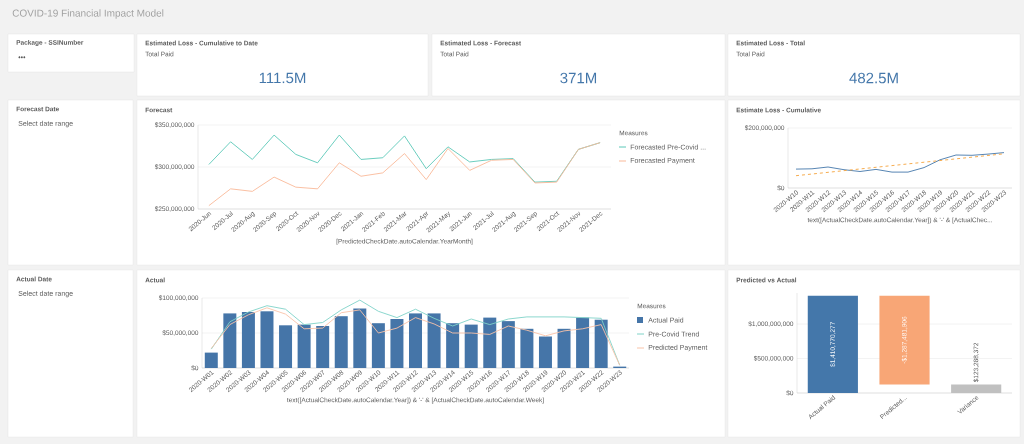 The width and height of the screenshot is (1024, 444). What do you see at coordinates (88, 14) in the screenshot?
I see `text: COVID-19 Financial Impact Model` at bounding box center [88, 14].